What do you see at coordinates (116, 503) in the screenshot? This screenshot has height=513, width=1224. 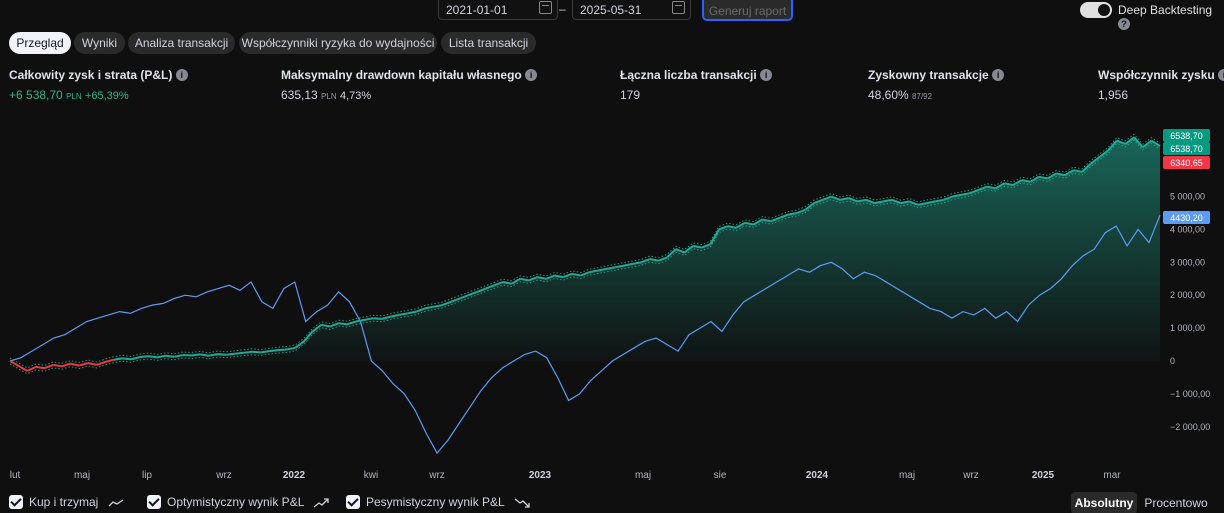 I see `trend-flat-icon` at bounding box center [116, 503].